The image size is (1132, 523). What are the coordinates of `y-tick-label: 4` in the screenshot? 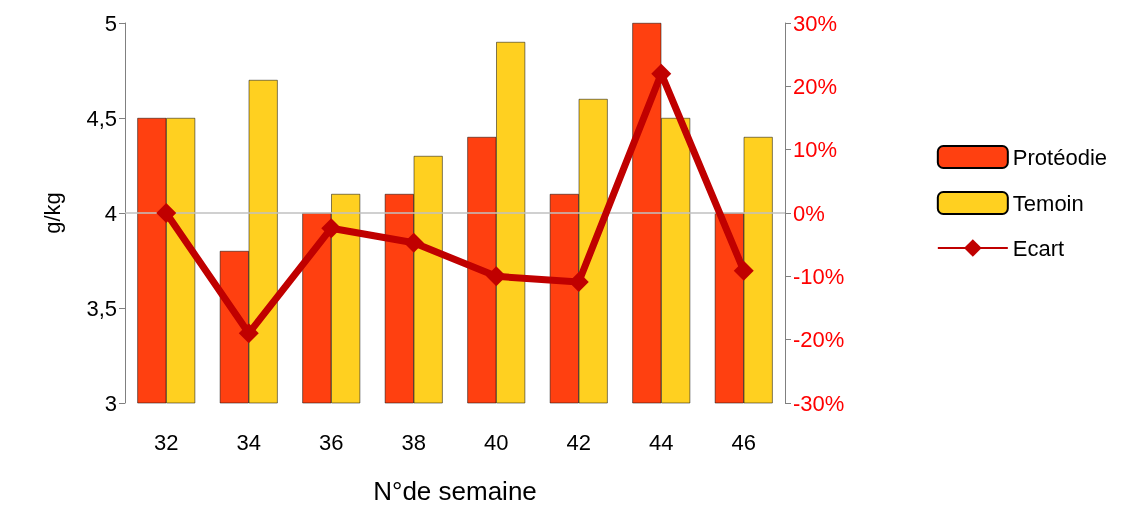 It's located at (110, 213).